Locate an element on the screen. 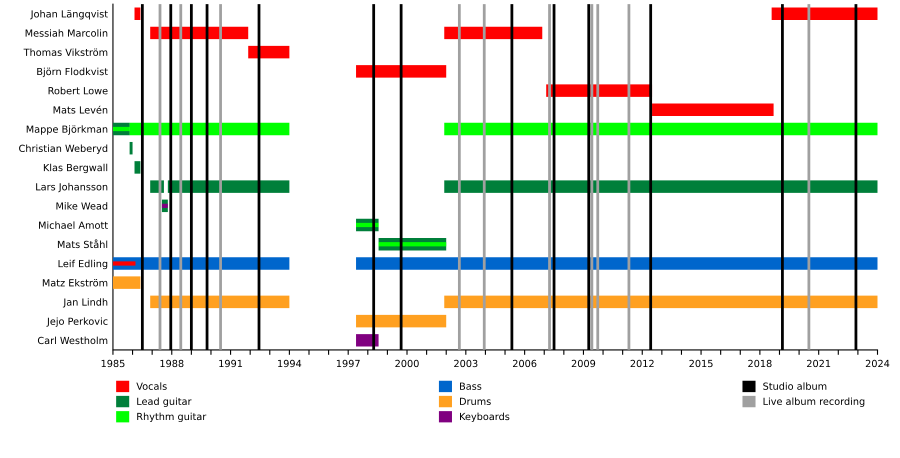  x-tick-label: 2012 is located at coordinates (642, 364).